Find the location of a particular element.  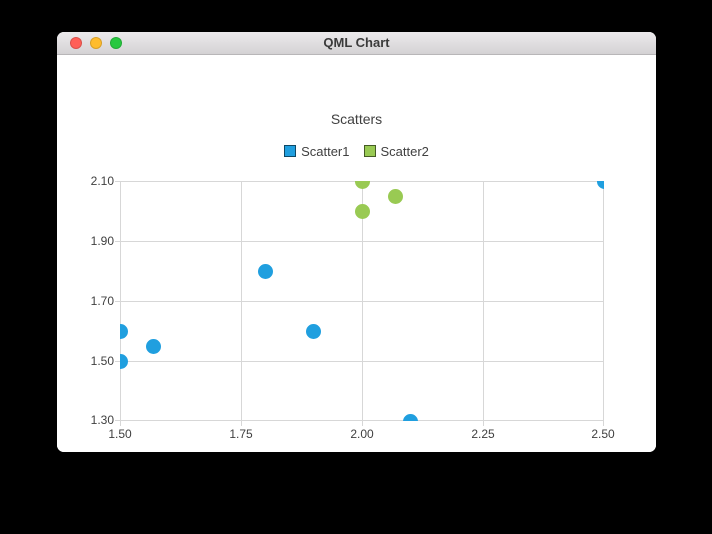

zoom-button is located at coordinates (116, 43).